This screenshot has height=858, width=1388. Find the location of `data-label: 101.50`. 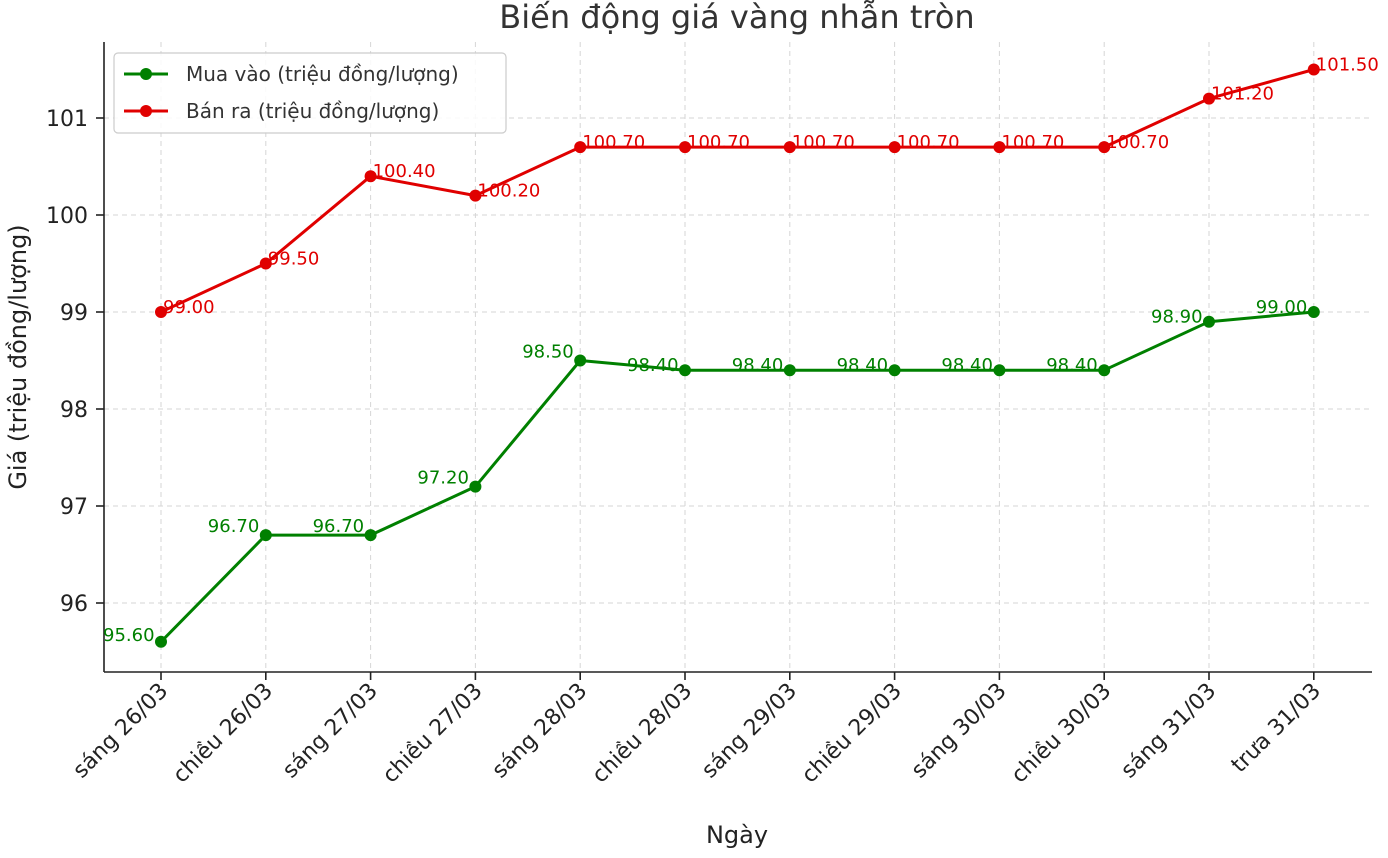

data-label: 101.50 is located at coordinates (1347, 65).